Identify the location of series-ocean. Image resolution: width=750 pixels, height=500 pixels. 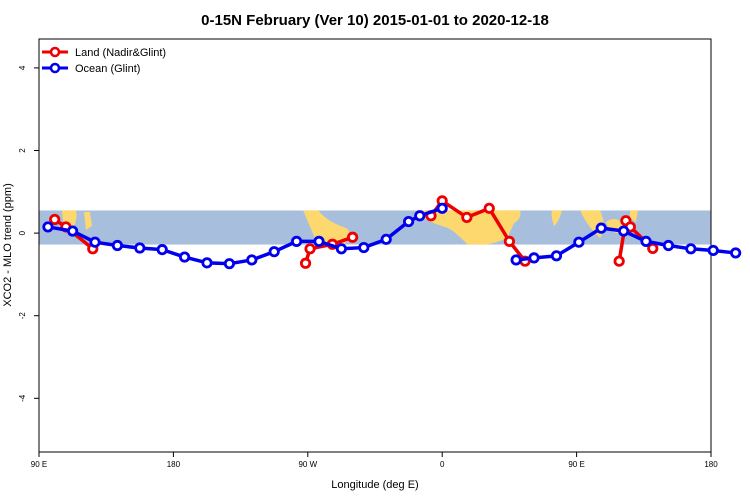
(392, 236).